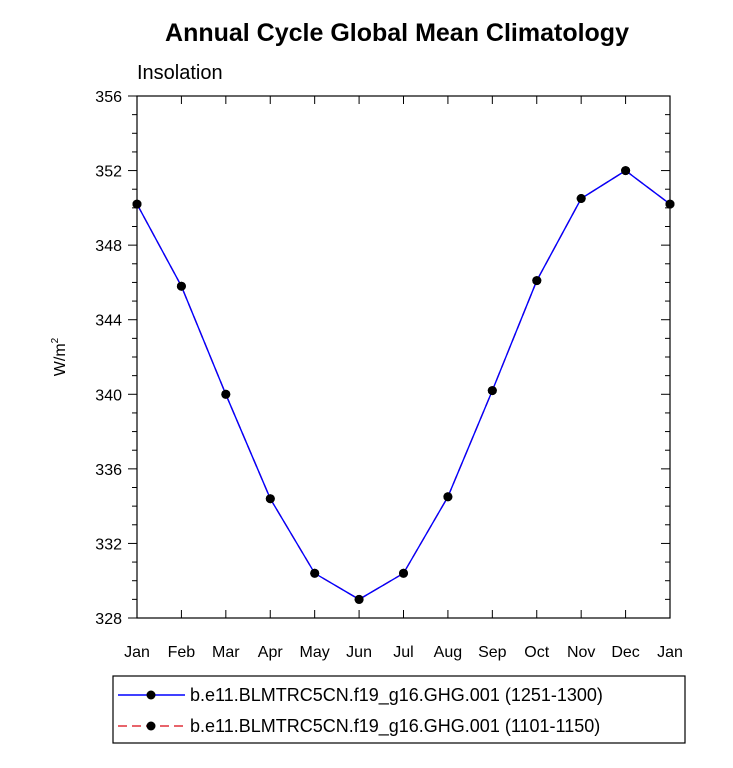 Image resolution: width=733 pixels, height=768 pixels. I want to click on y-tick-label: 344, so click(108, 321).